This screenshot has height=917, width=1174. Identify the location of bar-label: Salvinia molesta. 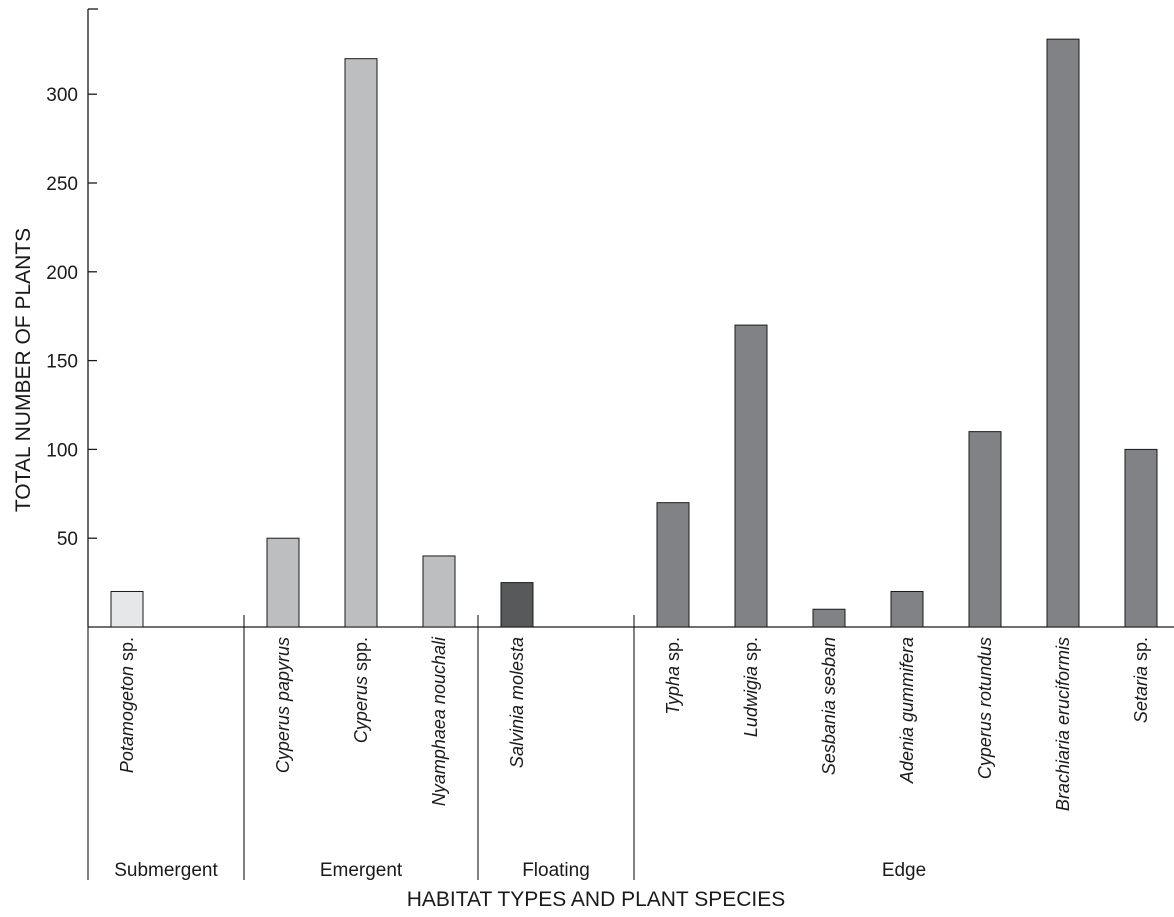
(517, 702).